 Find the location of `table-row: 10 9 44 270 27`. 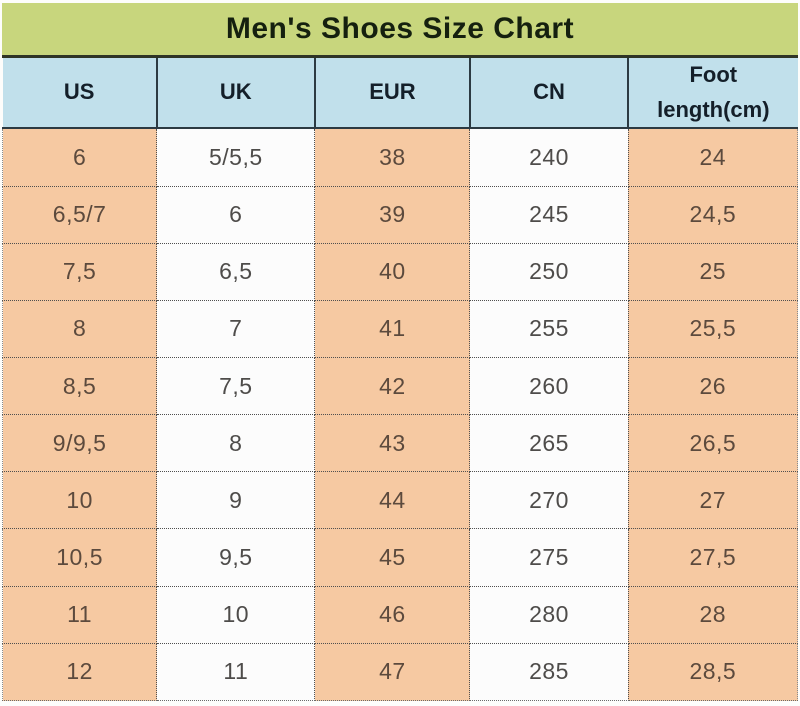

table-row: 10 9 44 270 27 is located at coordinates (400, 500).